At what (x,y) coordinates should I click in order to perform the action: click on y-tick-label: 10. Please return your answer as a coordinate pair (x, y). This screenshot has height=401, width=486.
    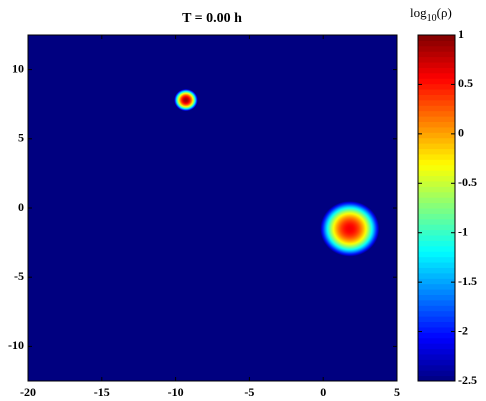
    Looking at the image, I should click on (18, 68).